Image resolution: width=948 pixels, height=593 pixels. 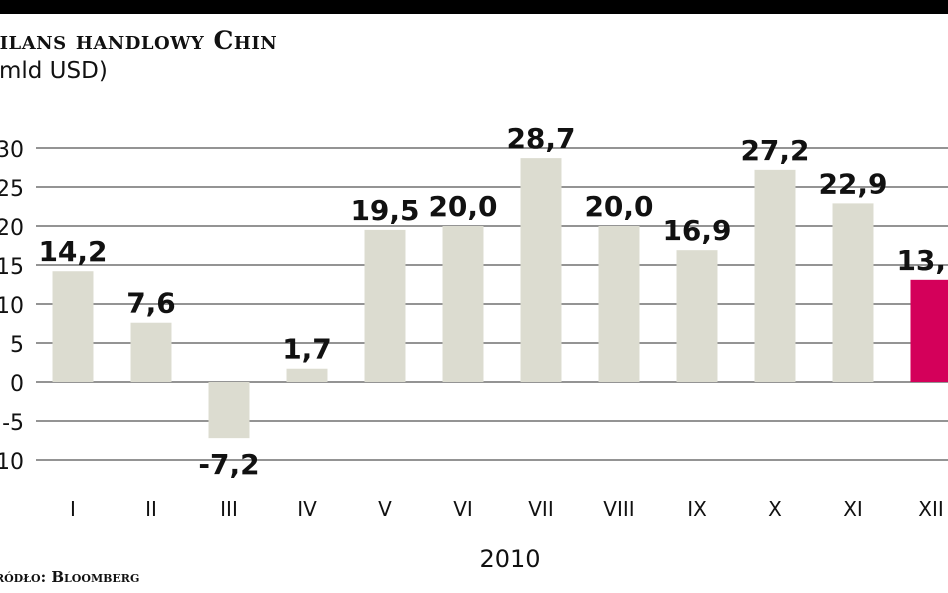 I want to click on value-label: 16,9, so click(x=696, y=230).